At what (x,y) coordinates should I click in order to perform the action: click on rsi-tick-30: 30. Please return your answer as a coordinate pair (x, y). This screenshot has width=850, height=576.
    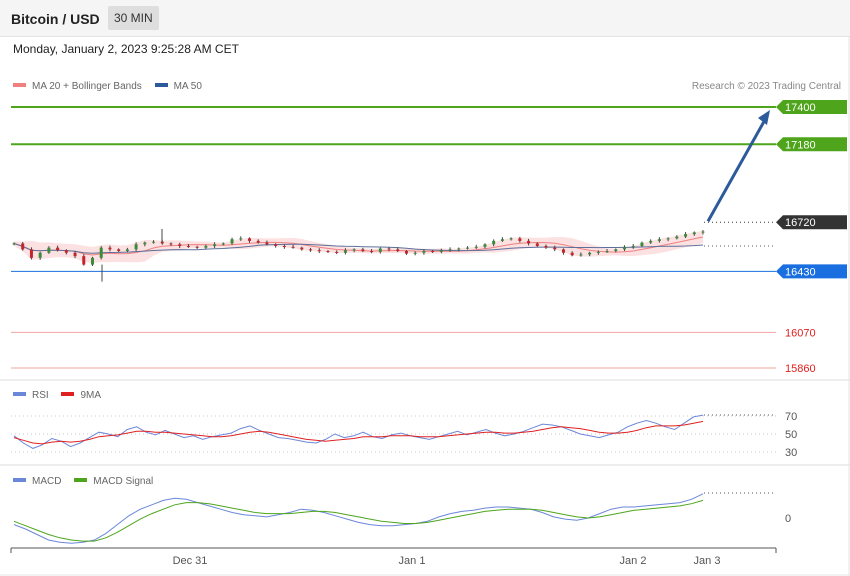
    Looking at the image, I should click on (791, 453).